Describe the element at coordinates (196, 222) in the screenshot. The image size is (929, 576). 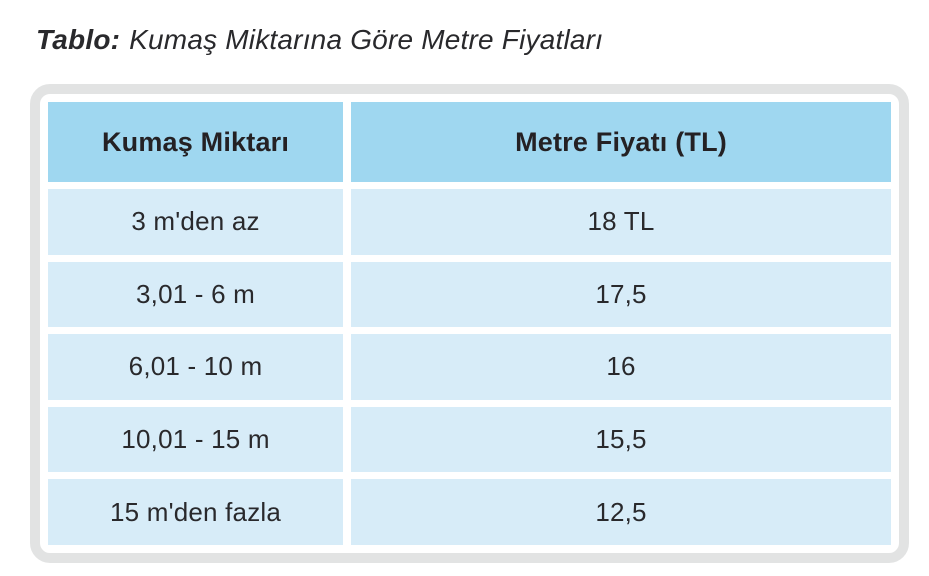
I see `table-row-0-quantity: 3 m'den az` at that location.